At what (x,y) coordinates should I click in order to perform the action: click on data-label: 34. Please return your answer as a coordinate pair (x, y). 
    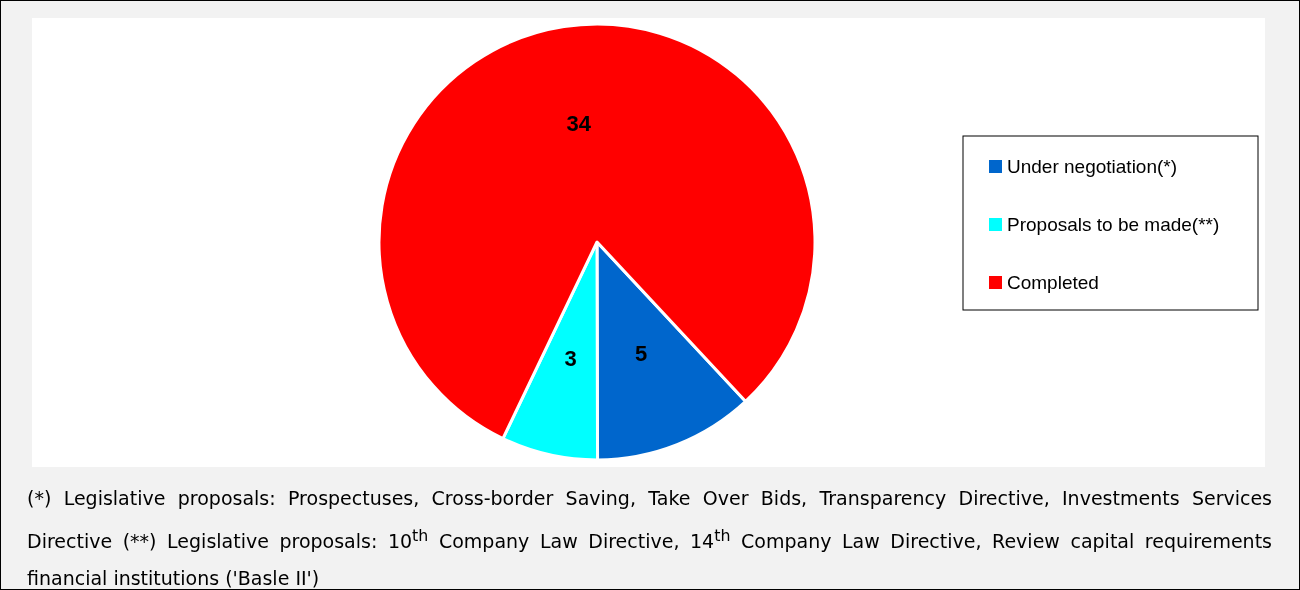
    Looking at the image, I should click on (579, 123).